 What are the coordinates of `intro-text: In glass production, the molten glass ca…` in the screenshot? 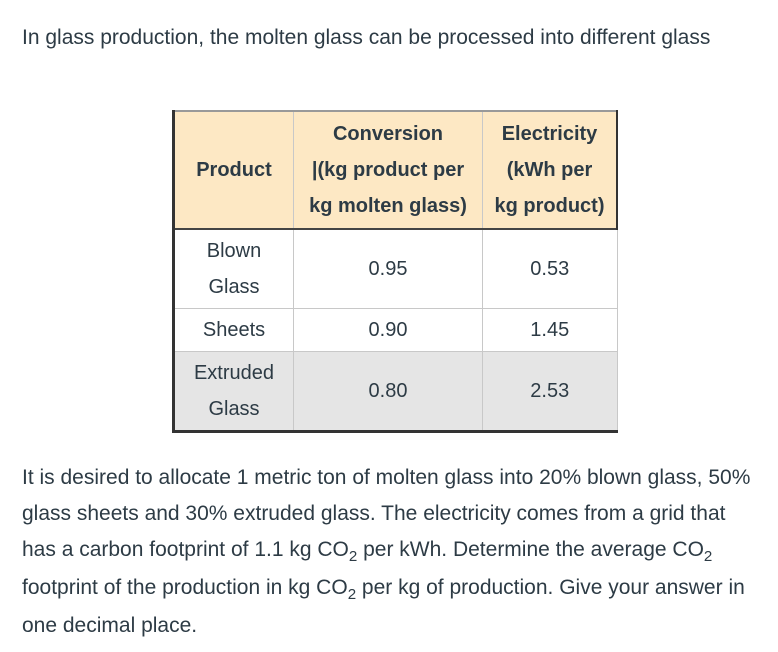 It's located at (366, 37).